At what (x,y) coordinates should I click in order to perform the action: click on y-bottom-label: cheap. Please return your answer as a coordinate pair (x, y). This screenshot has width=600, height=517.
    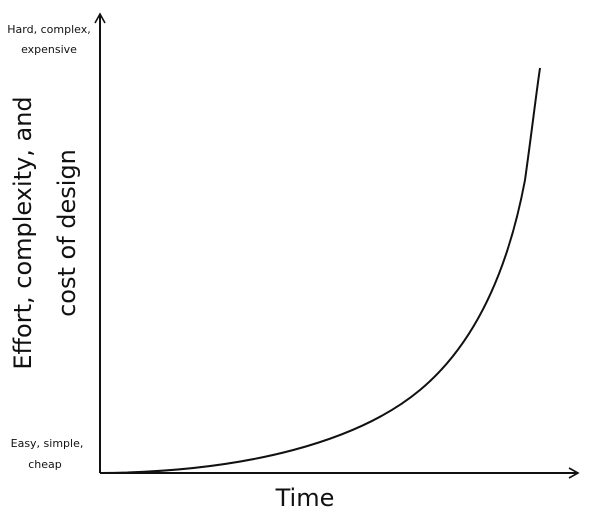
    Looking at the image, I should click on (45, 464).